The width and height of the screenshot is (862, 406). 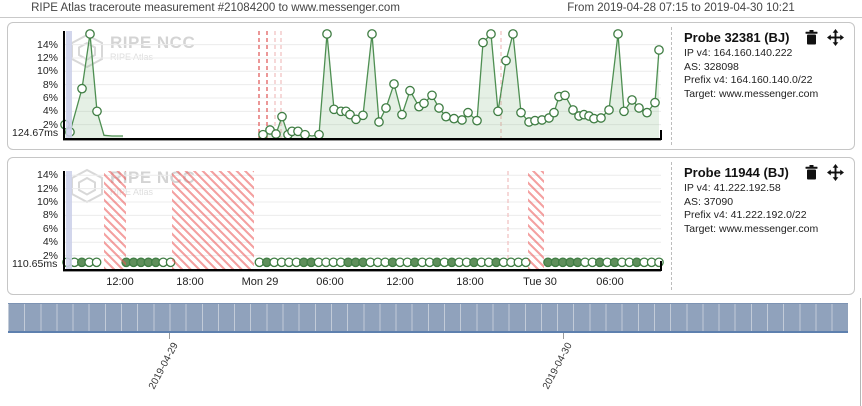 What do you see at coordinates (557, 366) in the screenshot?
I see `timeline-date-label: 2019-04-30` at bounding box center [557, 366].